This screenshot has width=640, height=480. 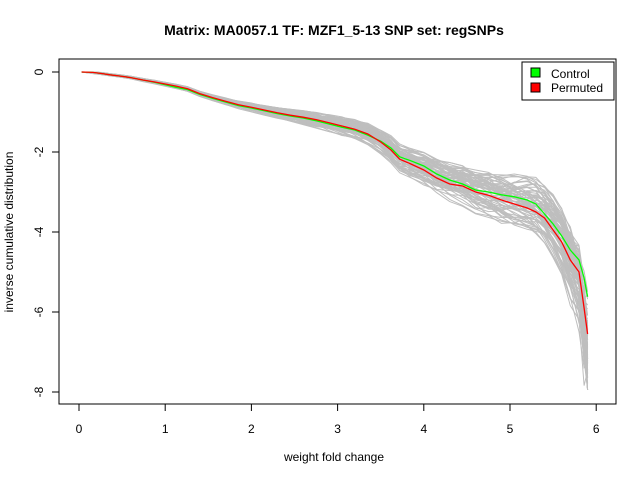 What do you see at coordinates (251, 429) in the screenshot?
I see `x-tick-label: 2` at bounding box center [251, 429].